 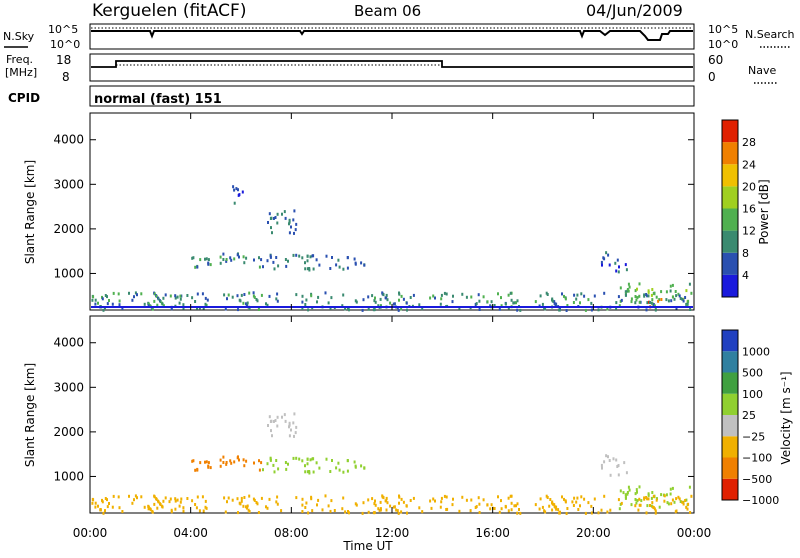 I want to click on nsky-panel-frame, so click(x=392, y=36).